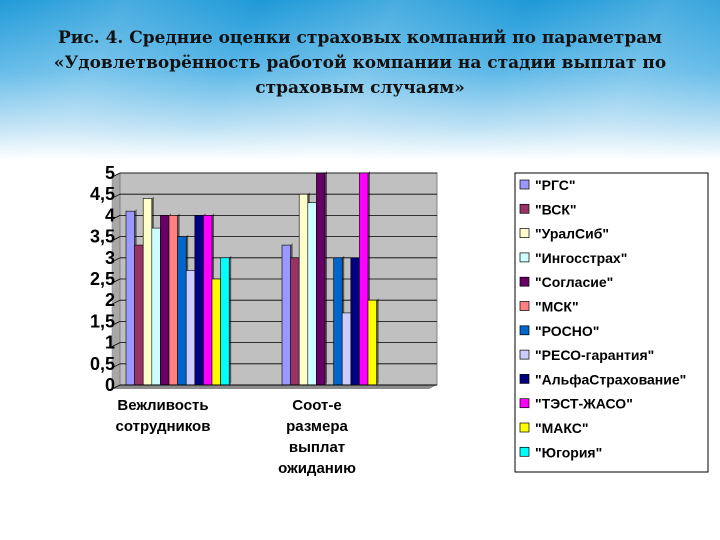 This screenshot has height=540, width=720. I want to click on legend-label: "РГС", so click(555, 185).